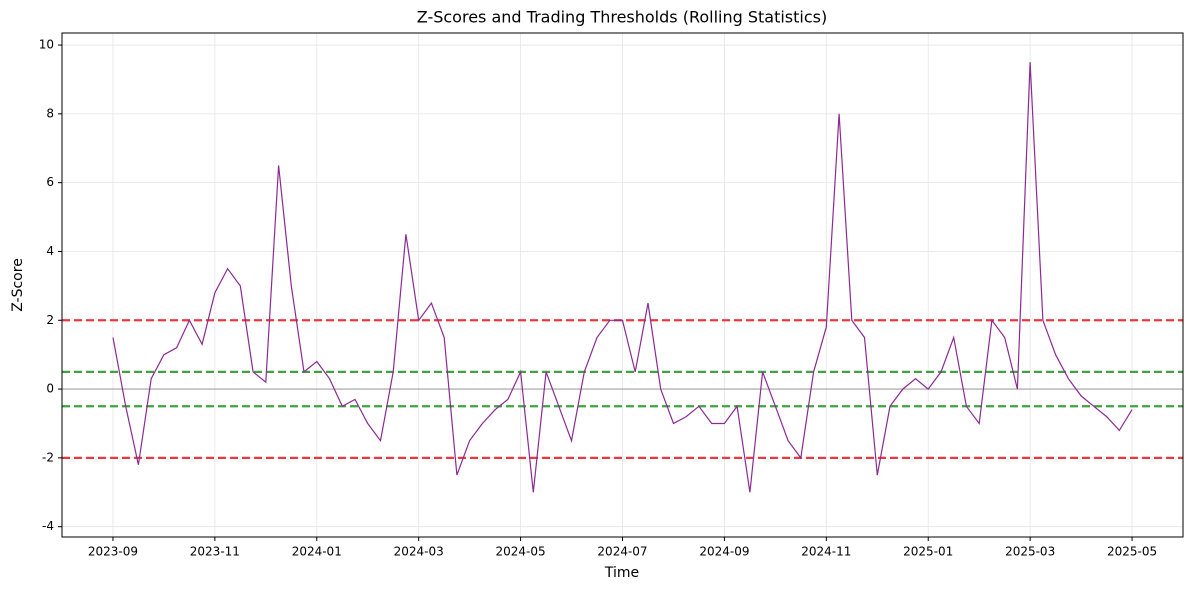  Describe the element at coordinates (46, 45) in the screenshot. I see `y-tick-label: 10` at that location.